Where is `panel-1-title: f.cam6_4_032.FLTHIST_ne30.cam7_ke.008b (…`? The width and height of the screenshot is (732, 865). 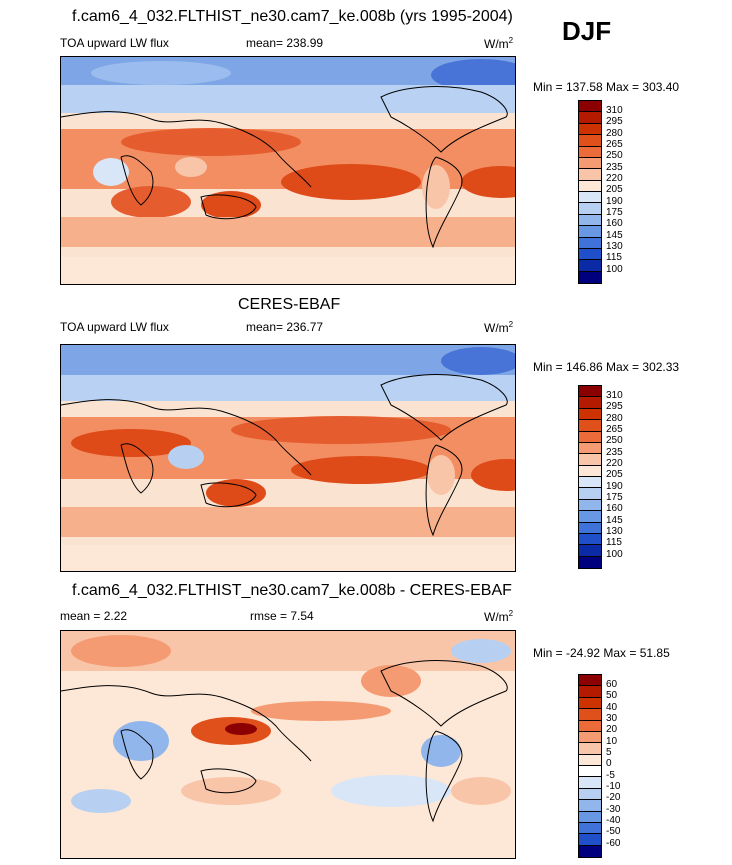 panel-1-title: f.cam6_4_032.FLTHIST_ne30.cam7_ke.008b (… is located at coordinates (292, 16).